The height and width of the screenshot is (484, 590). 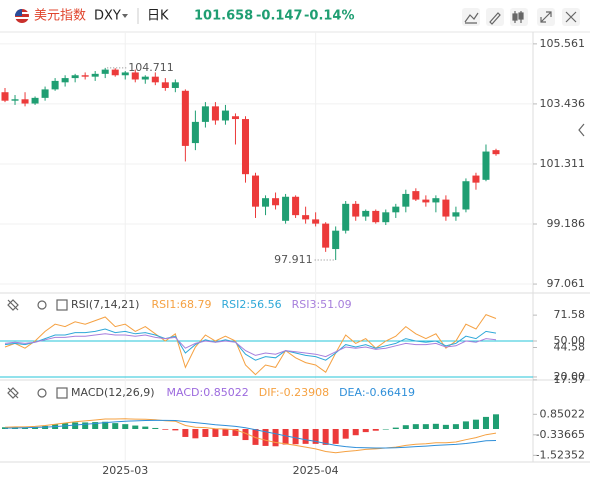 I want to click on y-tick-label: 50.00, so click(x=570, y=340).